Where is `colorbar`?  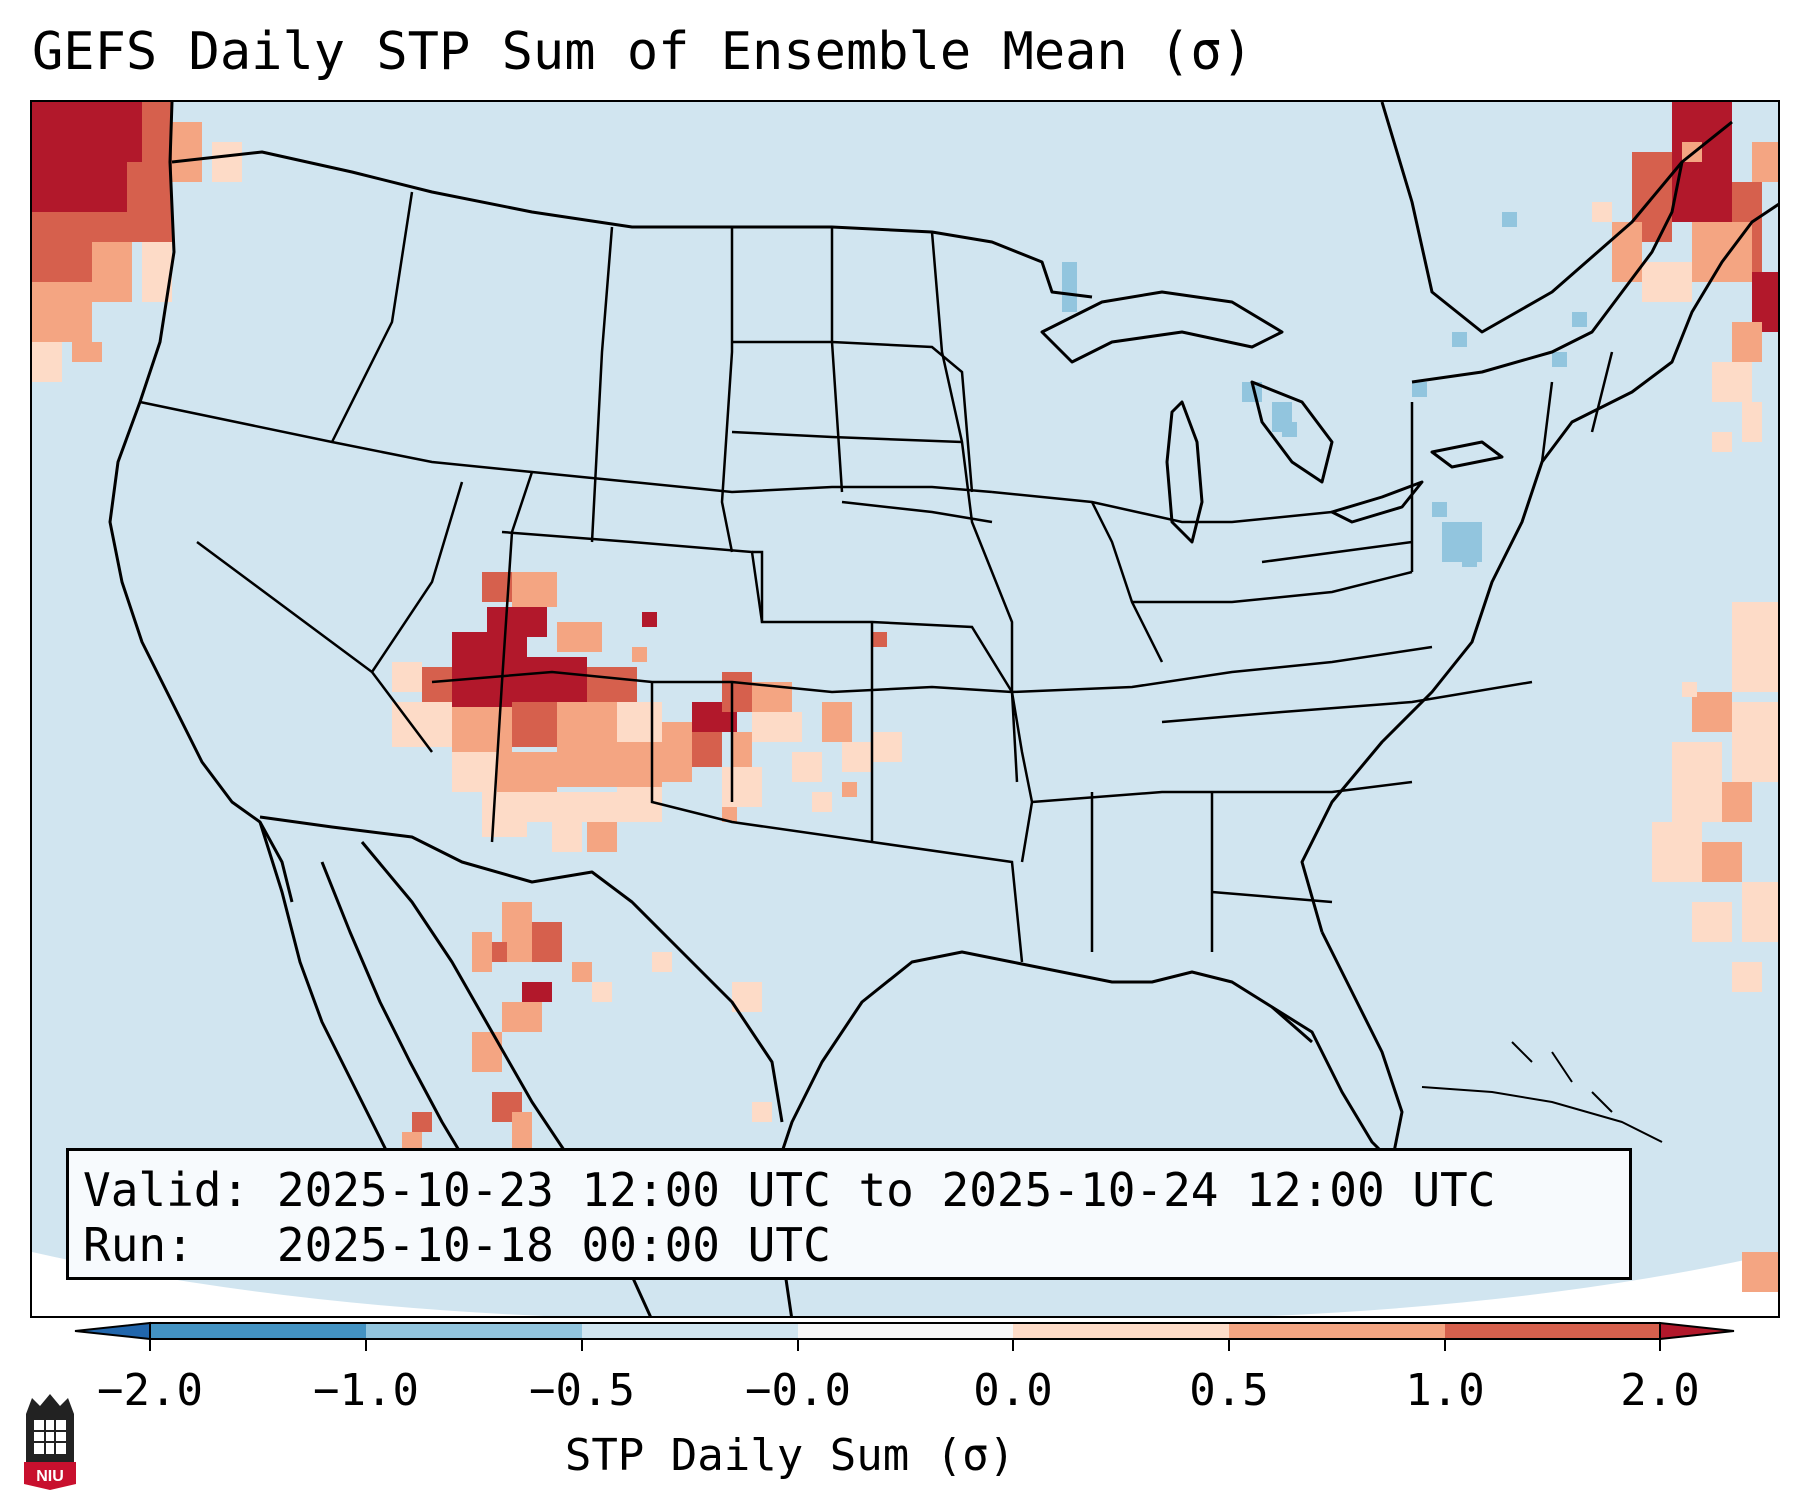
colorbar is located at coordinates (904, 1336).